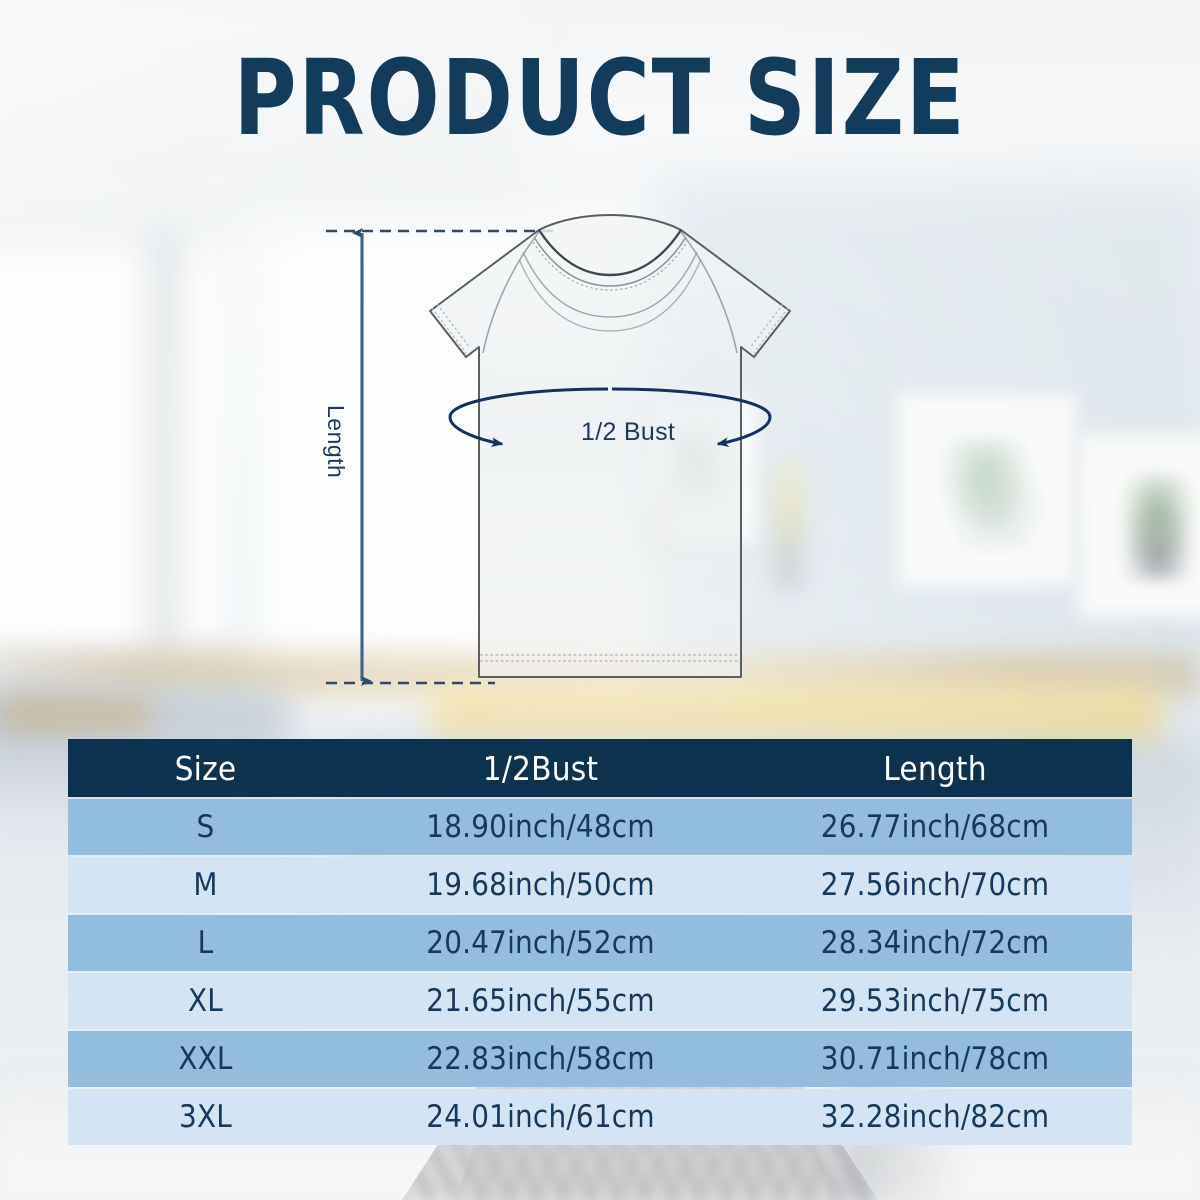 This screenshot has height=1200, width=1200. Describe the element at coordinates (935, 1117) in the screenshot. I see `cell-length: 32.28inch/82cm` at that location.